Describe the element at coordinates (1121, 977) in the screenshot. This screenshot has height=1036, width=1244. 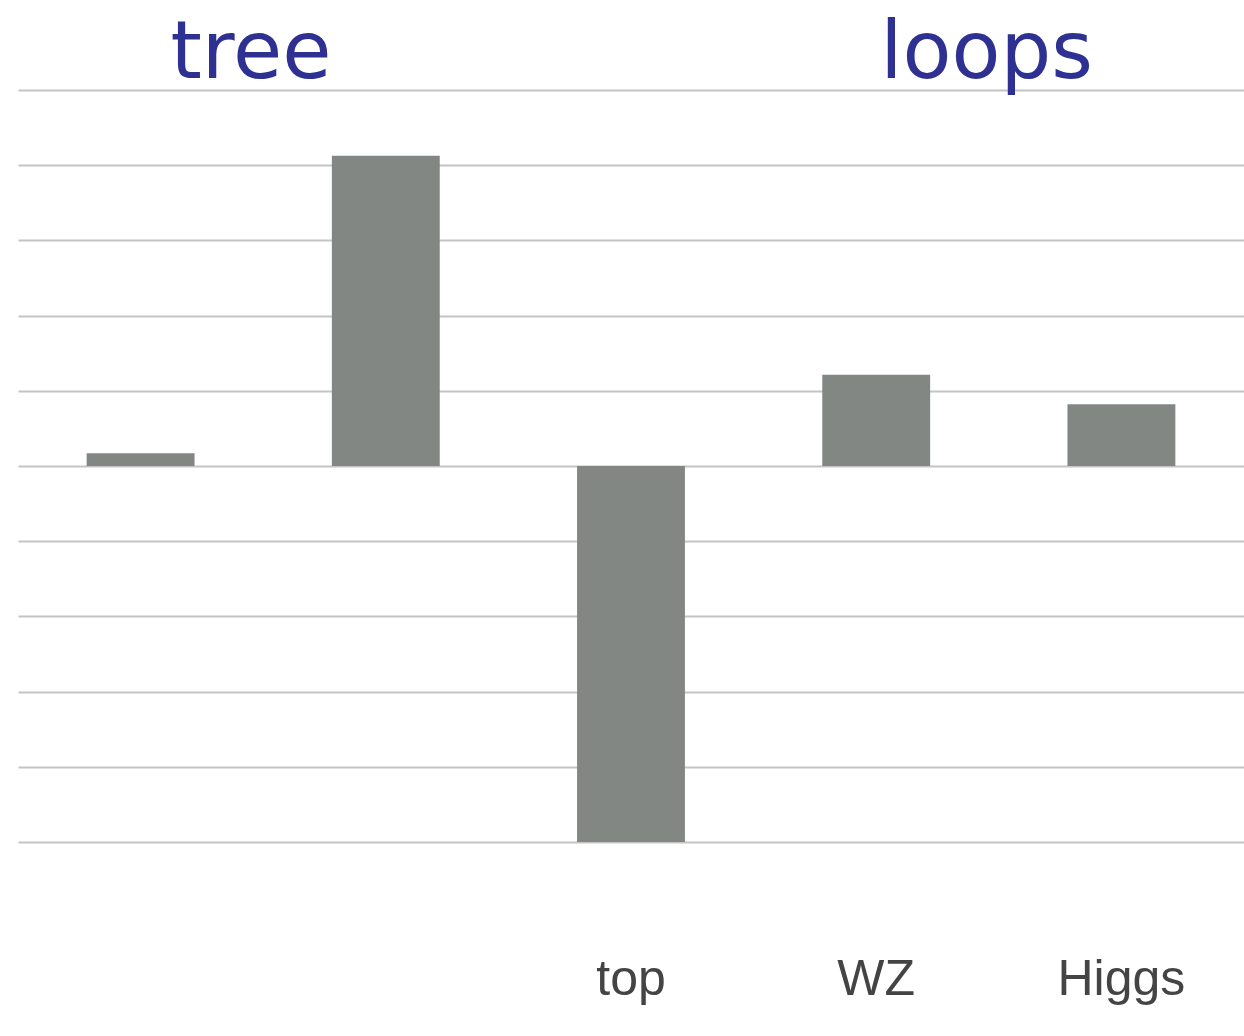
I see `x-tick-label: Higgs` at that location.